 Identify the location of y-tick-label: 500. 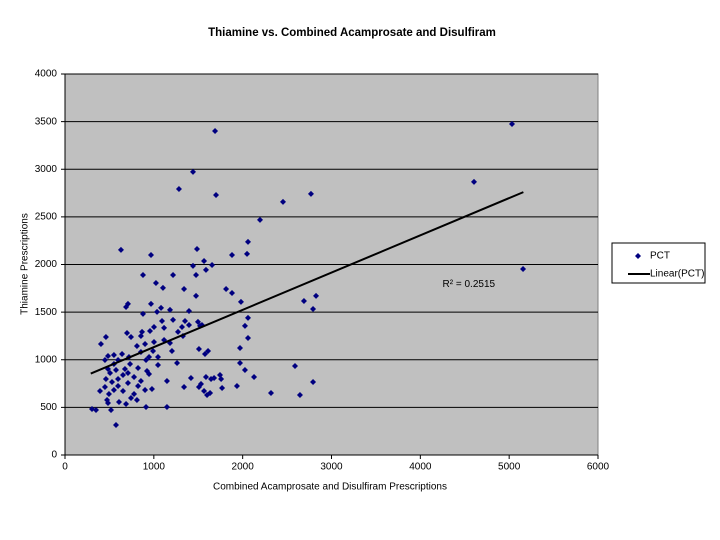
(48, 407).